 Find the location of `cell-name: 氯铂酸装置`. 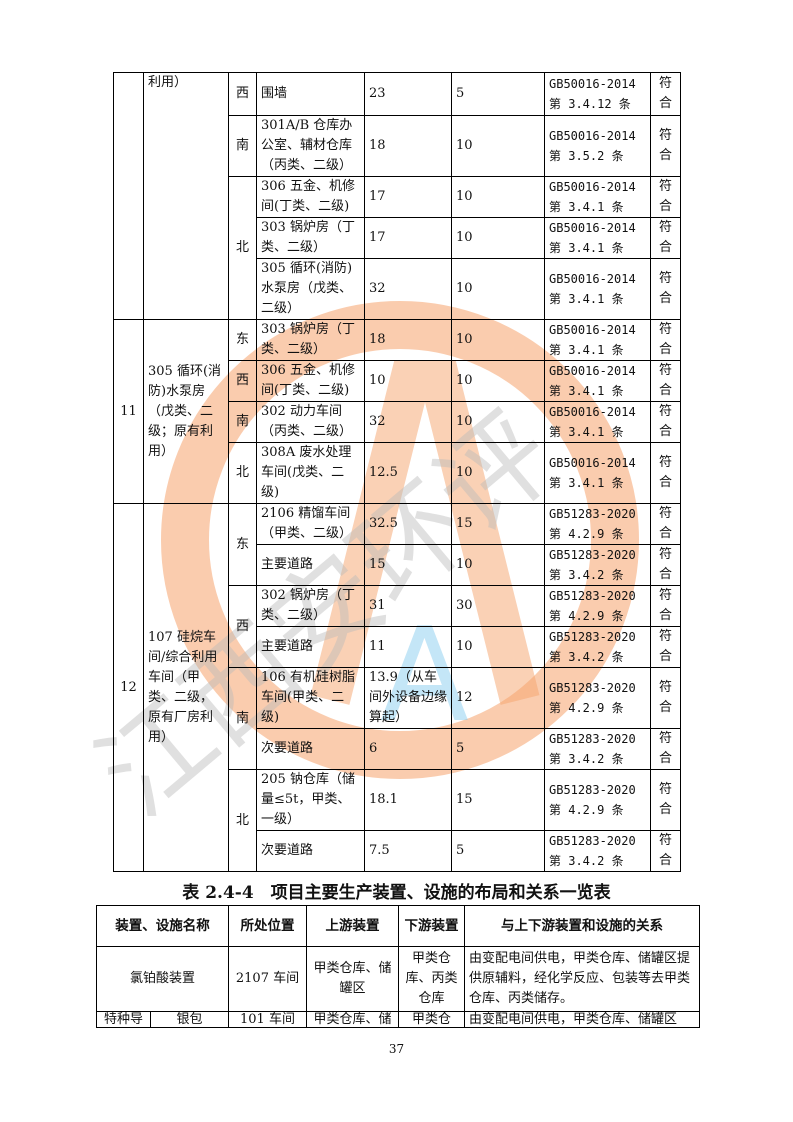

cell-name: 氯铂酸装置 is located at coordinates (162, 979).